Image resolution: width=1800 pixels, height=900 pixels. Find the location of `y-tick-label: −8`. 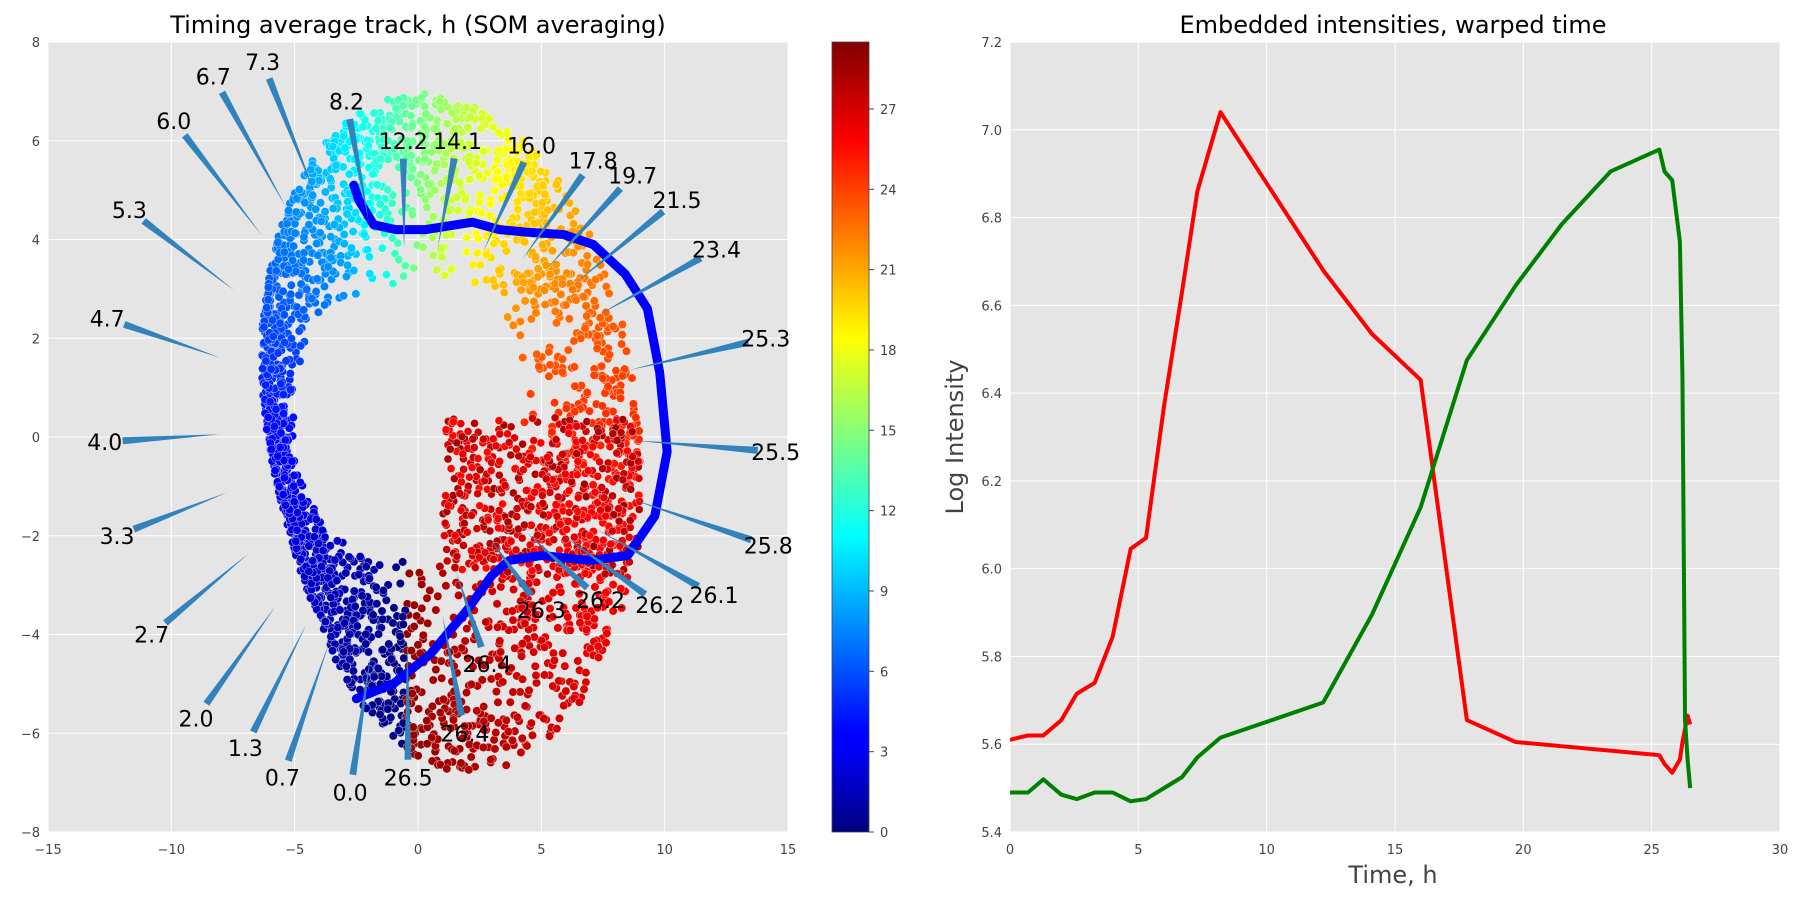

y-tick-label: −8 is located at coordinates (30, 833).